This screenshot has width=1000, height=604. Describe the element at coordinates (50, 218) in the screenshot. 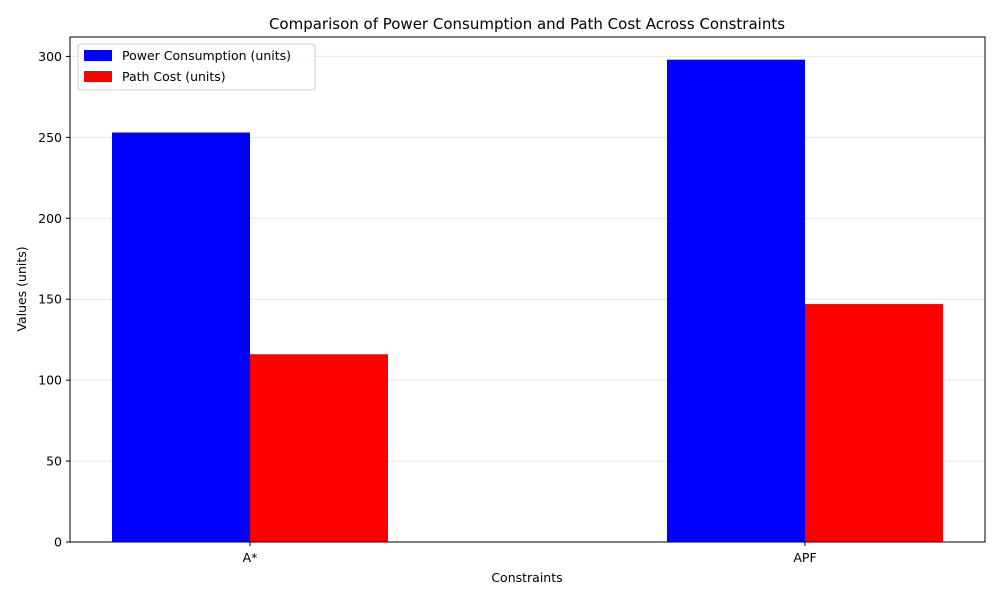

I see `y-tick-label: 200` at that location.